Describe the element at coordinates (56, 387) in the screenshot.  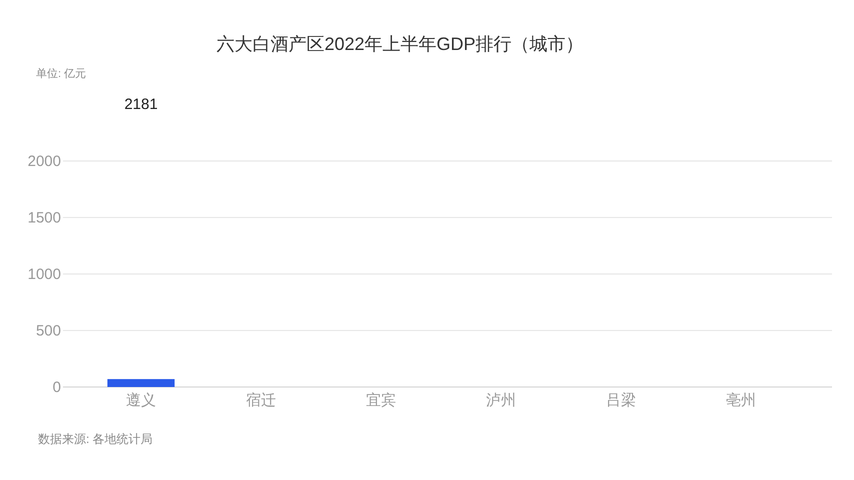
I see `y-tick-label: 0` at that location.